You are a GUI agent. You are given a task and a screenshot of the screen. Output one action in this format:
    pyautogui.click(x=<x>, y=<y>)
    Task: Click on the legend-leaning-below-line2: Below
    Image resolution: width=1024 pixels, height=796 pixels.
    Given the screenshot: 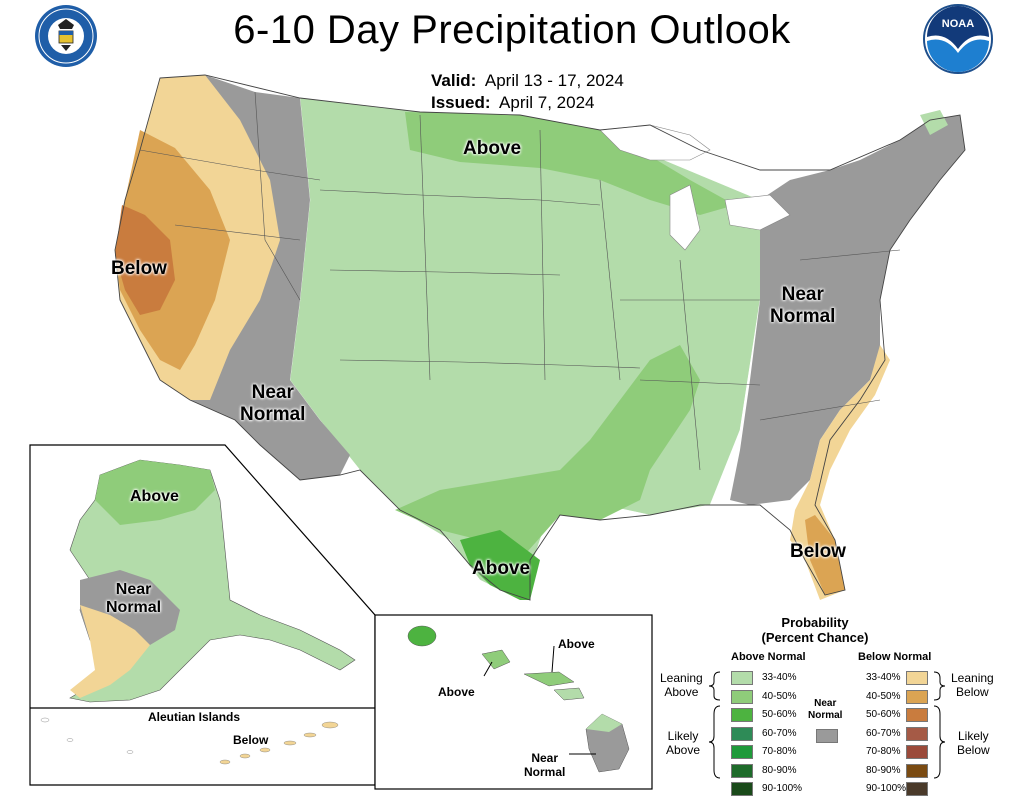 What is the action you would take?
    pyautogui.click(x=972, y=691)
    